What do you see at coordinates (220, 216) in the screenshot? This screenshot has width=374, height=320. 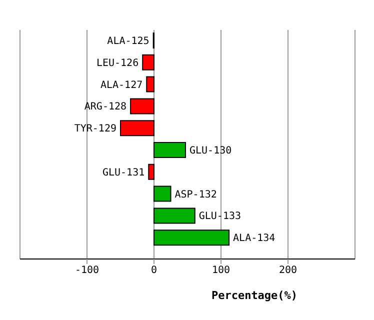 I see `y-tick-label: GLU-133` at bounding box center [220, 216].